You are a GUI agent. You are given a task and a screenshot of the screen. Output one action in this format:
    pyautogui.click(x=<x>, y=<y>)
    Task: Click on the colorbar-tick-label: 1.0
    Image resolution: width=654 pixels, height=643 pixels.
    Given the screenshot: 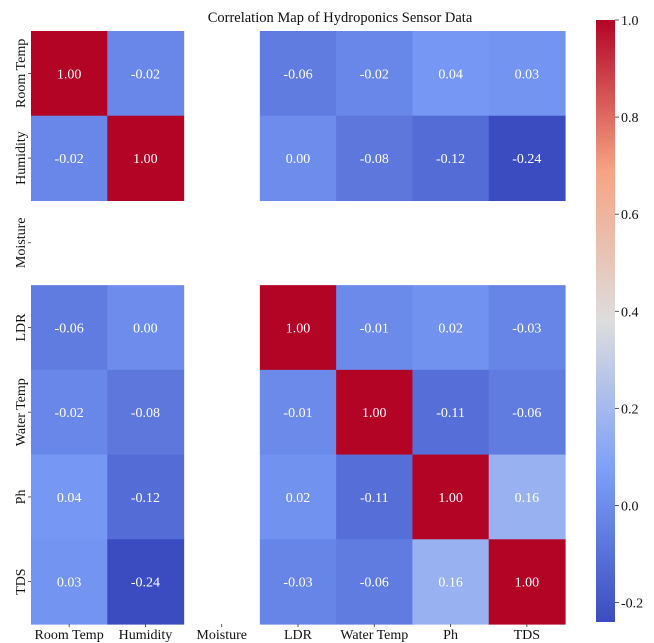 What is the action you would take?
    pyautogui.click(x=630, y=21)
    